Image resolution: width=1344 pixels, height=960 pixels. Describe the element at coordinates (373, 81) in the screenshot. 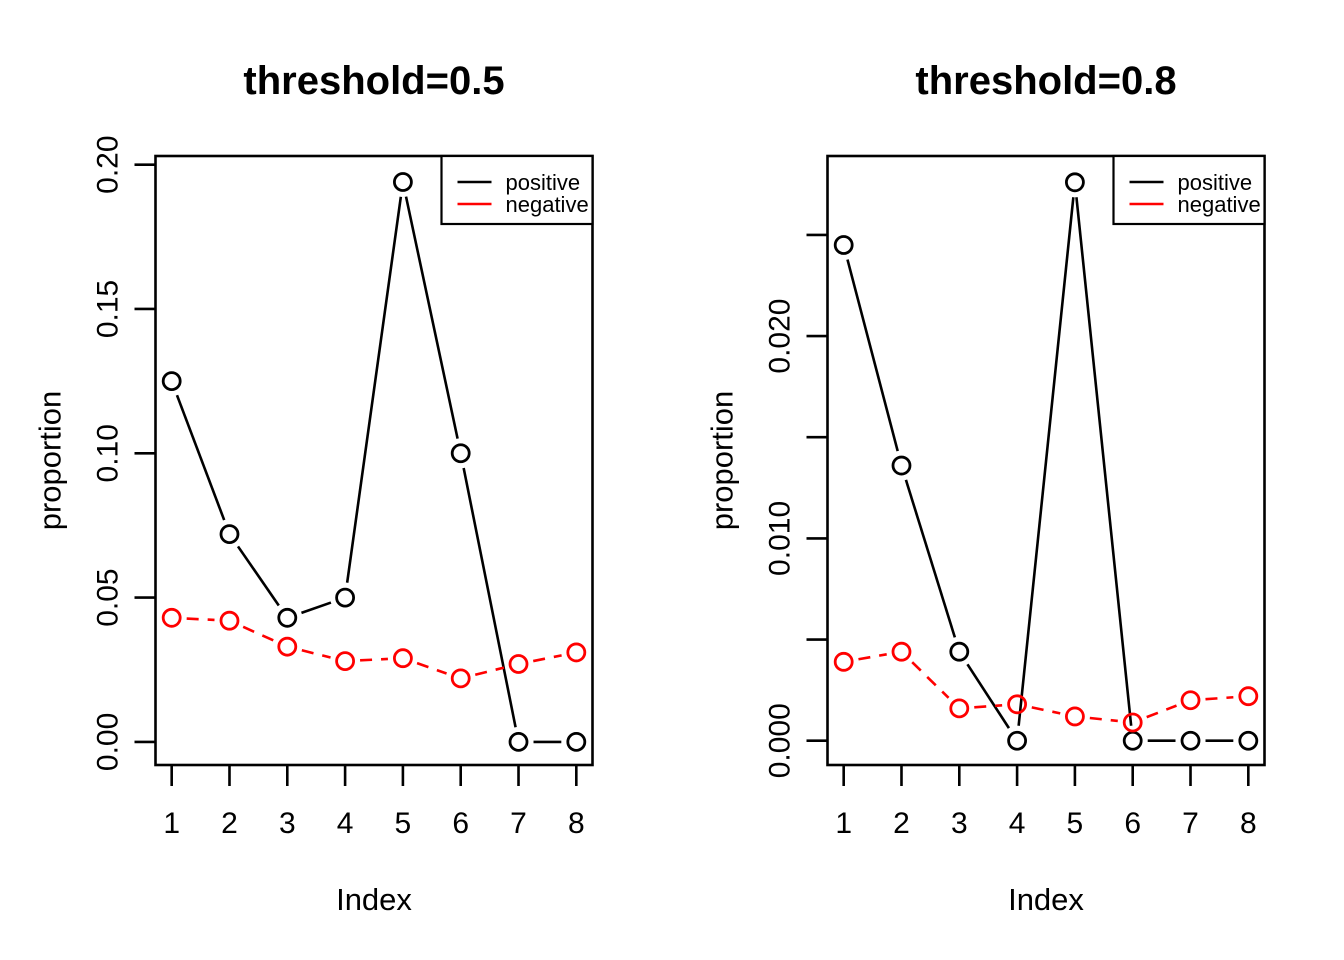

I see `chart-title: threshold=0.5` at that location.